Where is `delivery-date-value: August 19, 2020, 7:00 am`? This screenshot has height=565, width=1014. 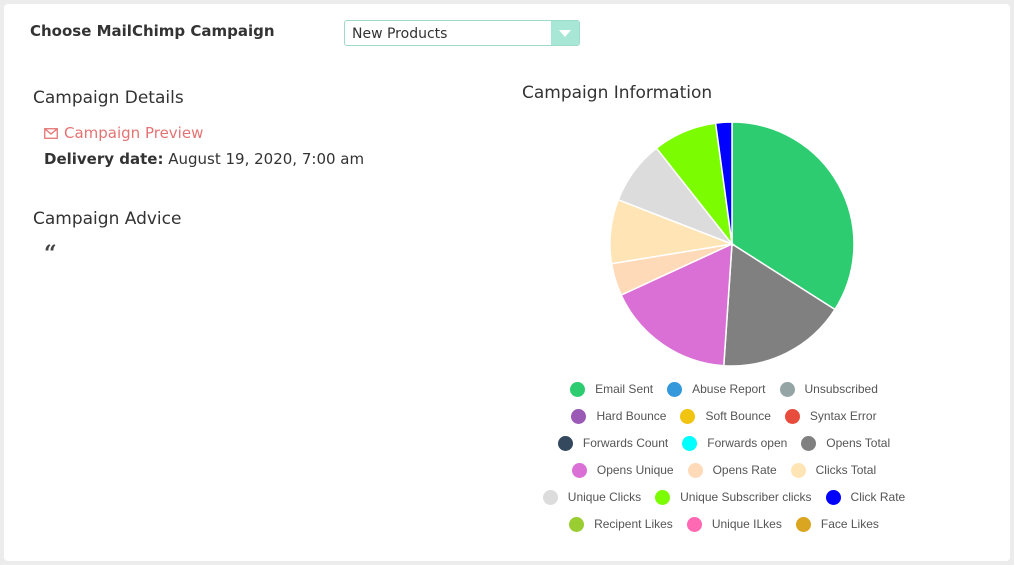 delivery-date-value: August 19, 2020, 7:00 am is located at coordinates (266, 159).